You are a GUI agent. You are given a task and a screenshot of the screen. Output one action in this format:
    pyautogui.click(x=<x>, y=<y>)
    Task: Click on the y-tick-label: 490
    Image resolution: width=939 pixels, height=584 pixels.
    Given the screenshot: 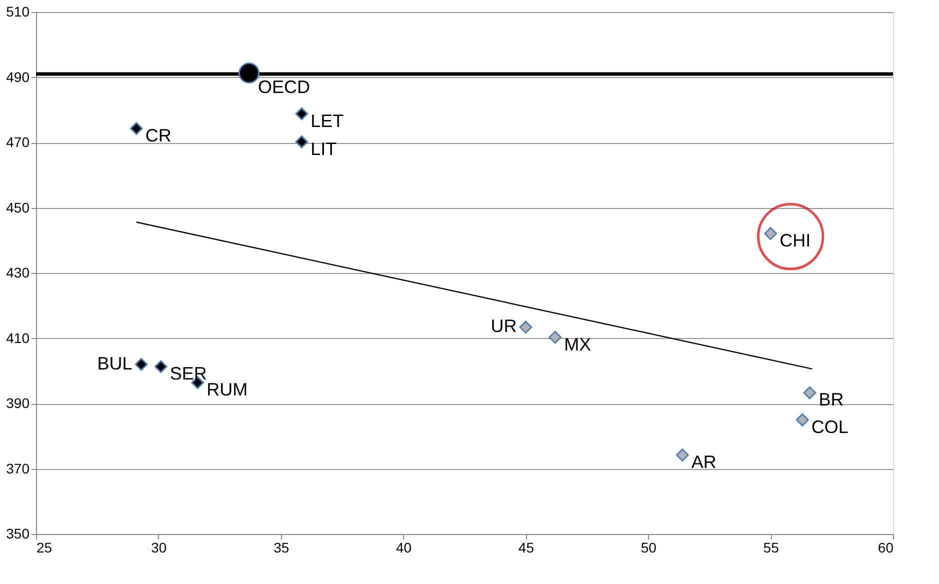 What is the action you would take?
    pyautogui.click(x=18, y=76)
    